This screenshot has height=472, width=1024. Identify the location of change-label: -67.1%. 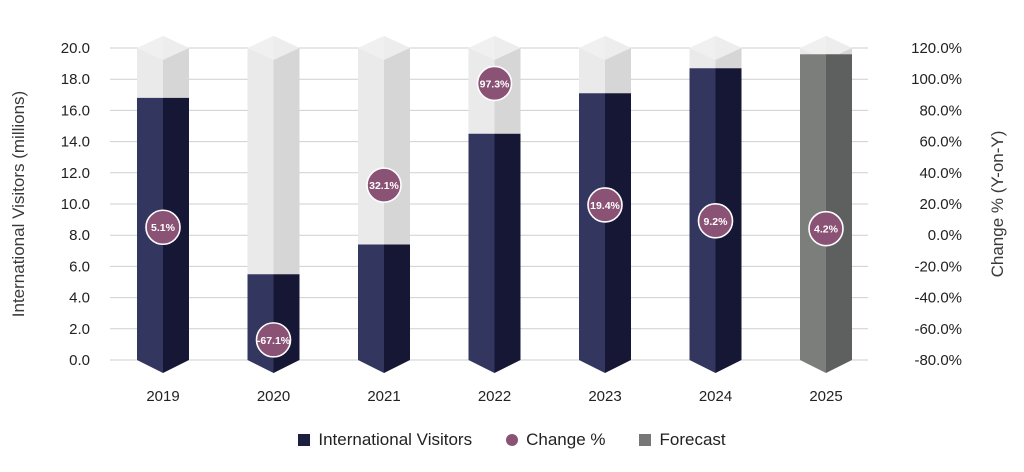
(274, 341).